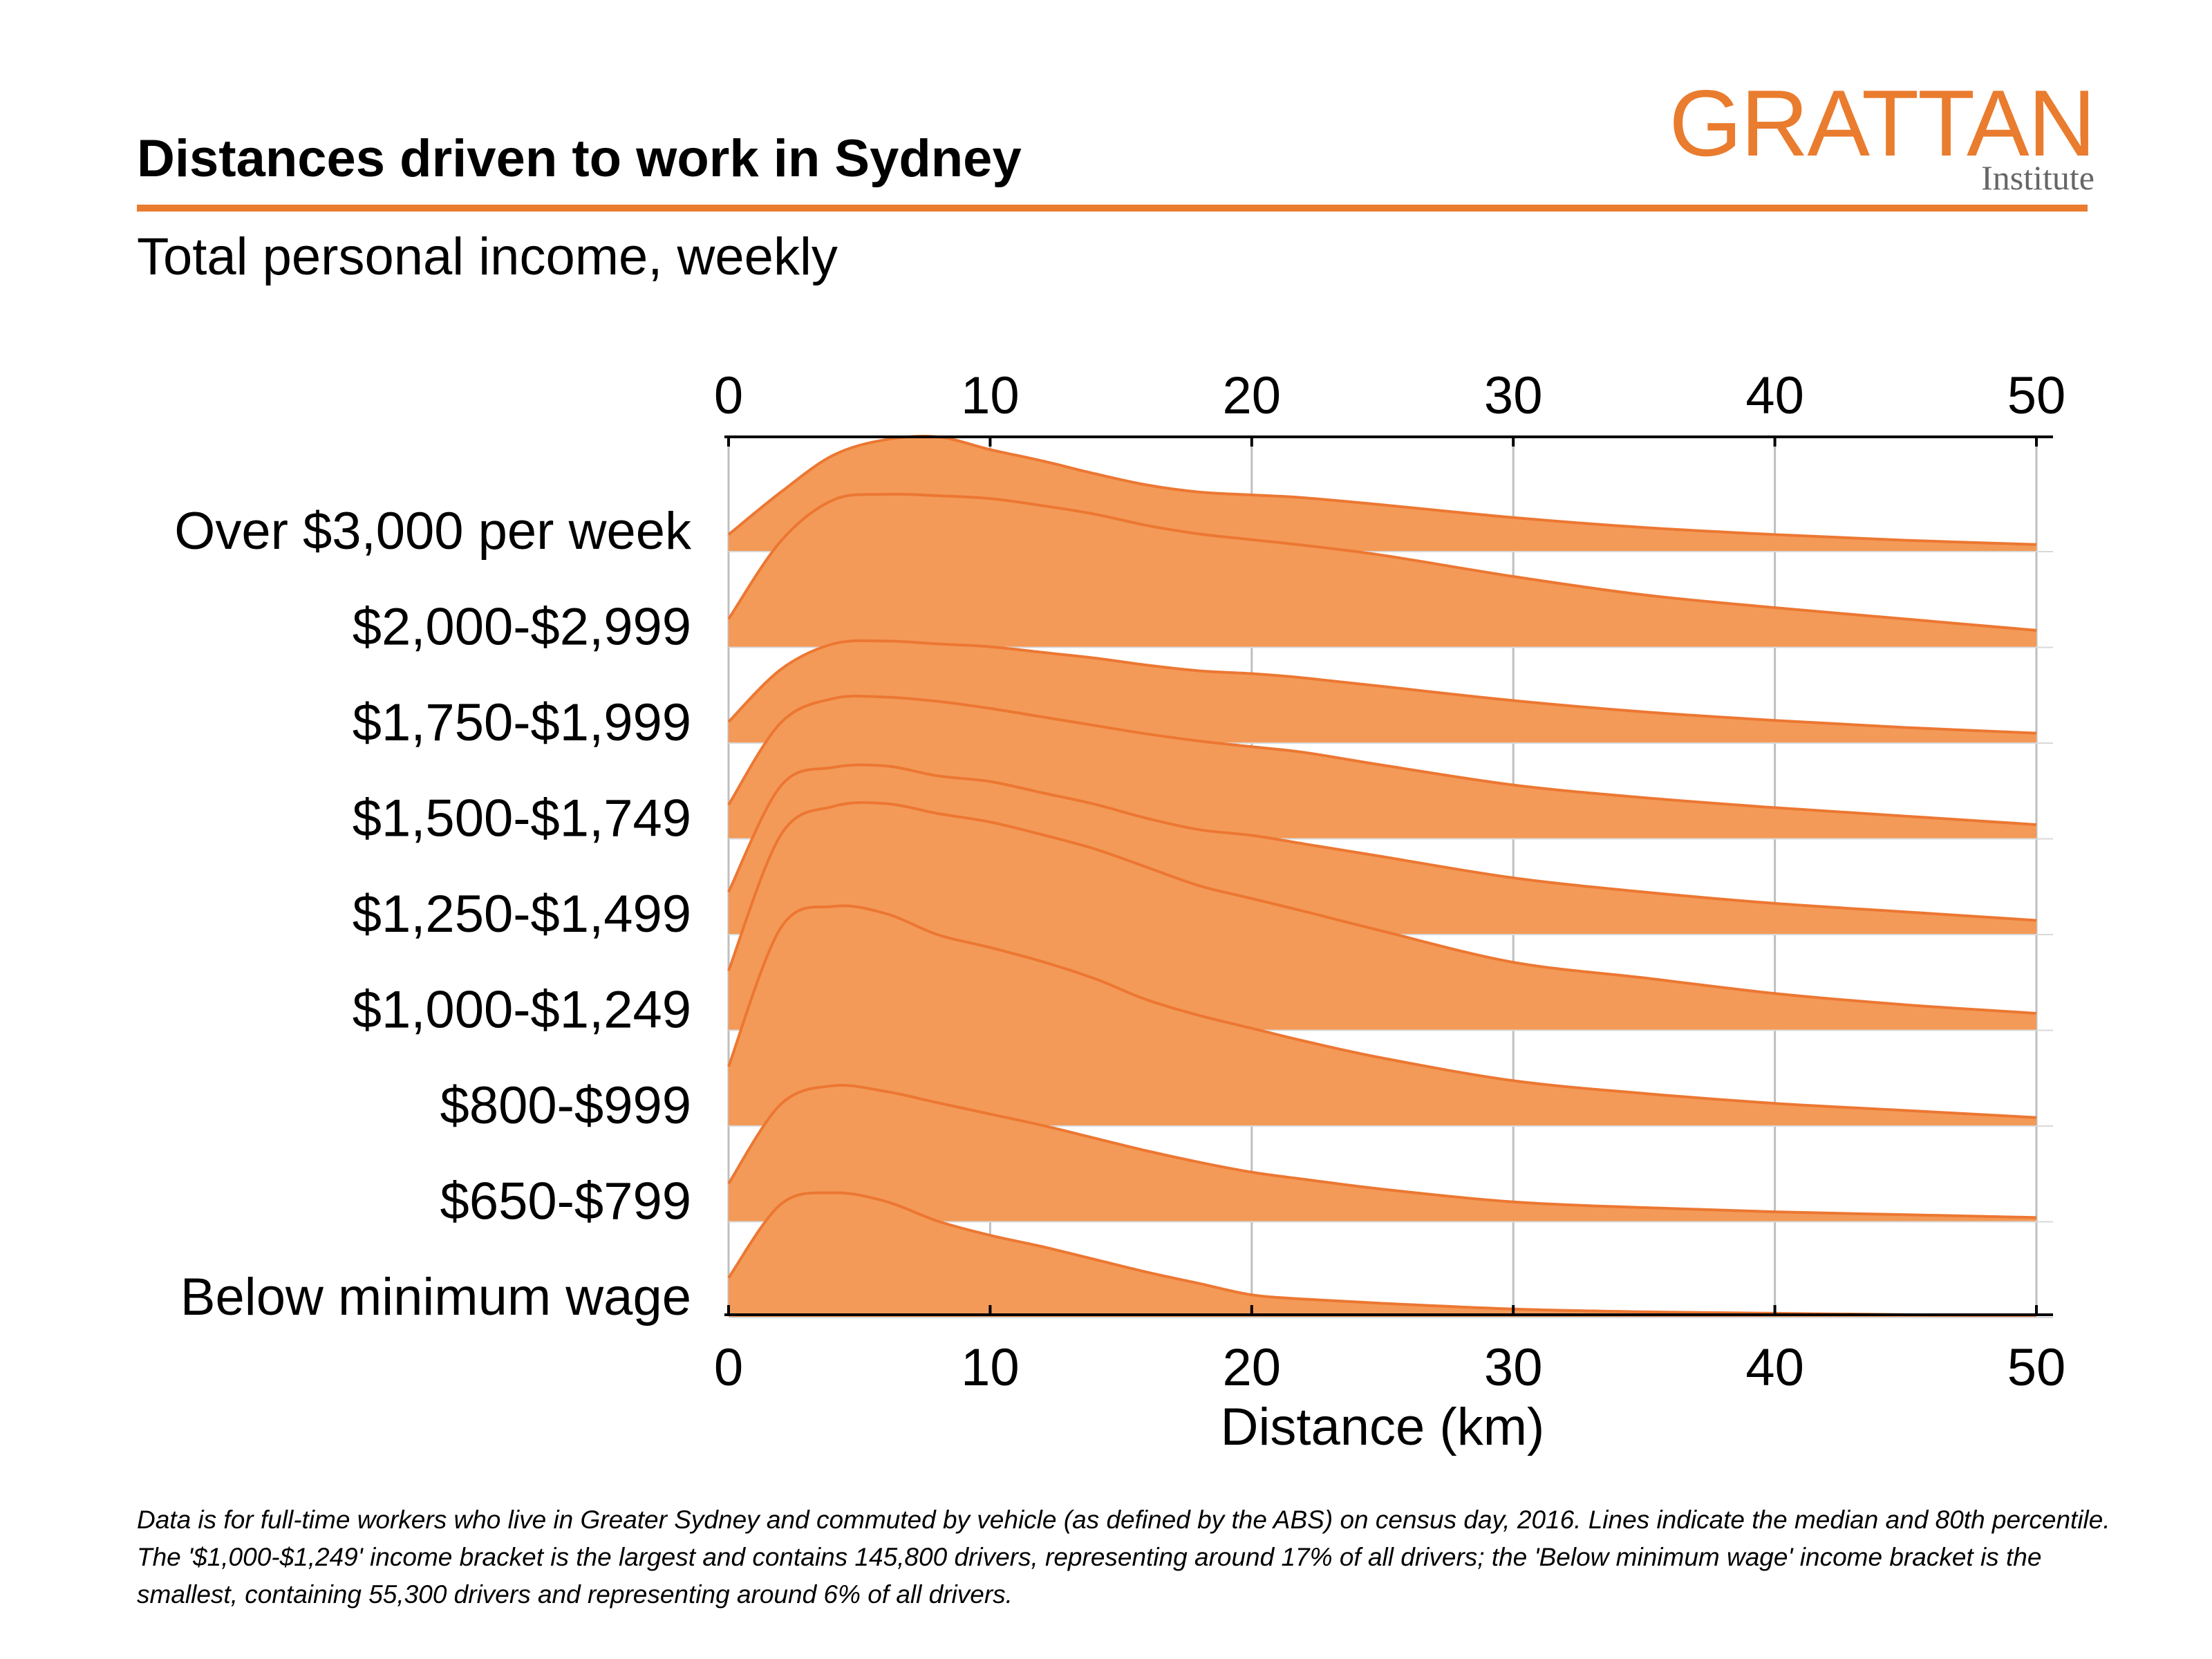 The width and height of the screenshot is (2212, 1659). Describe the element at coordinates (1513, 395) in the screenshot. I see `top-tick-label-30: 30` at that location.